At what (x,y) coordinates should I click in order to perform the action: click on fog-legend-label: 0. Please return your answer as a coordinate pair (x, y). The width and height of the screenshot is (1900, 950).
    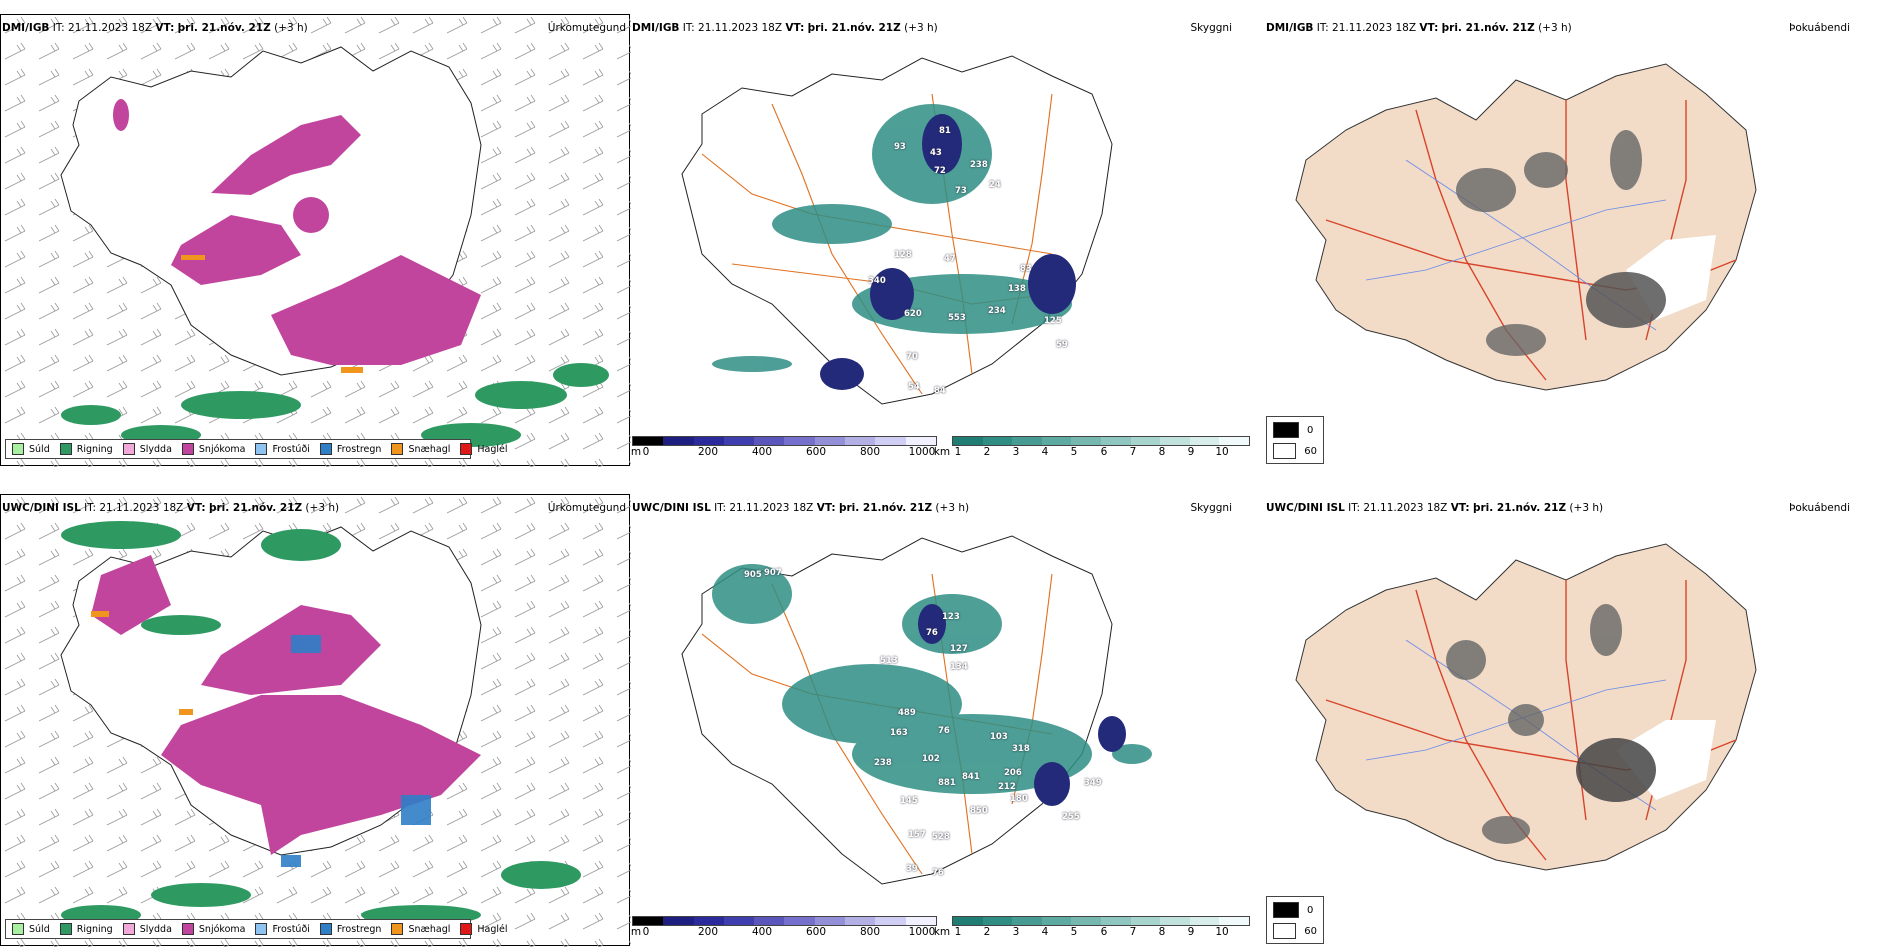
    Looking at the image, I should click on (1310, 910).